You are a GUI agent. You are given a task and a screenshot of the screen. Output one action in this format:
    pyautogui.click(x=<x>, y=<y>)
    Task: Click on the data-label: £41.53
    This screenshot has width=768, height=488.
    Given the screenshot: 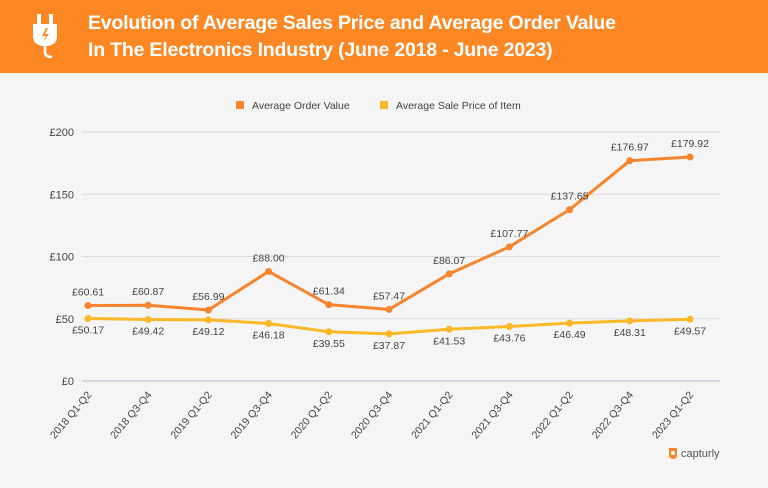 What is the action you would take?
    pyautogui.click(x=449, y=341)
    